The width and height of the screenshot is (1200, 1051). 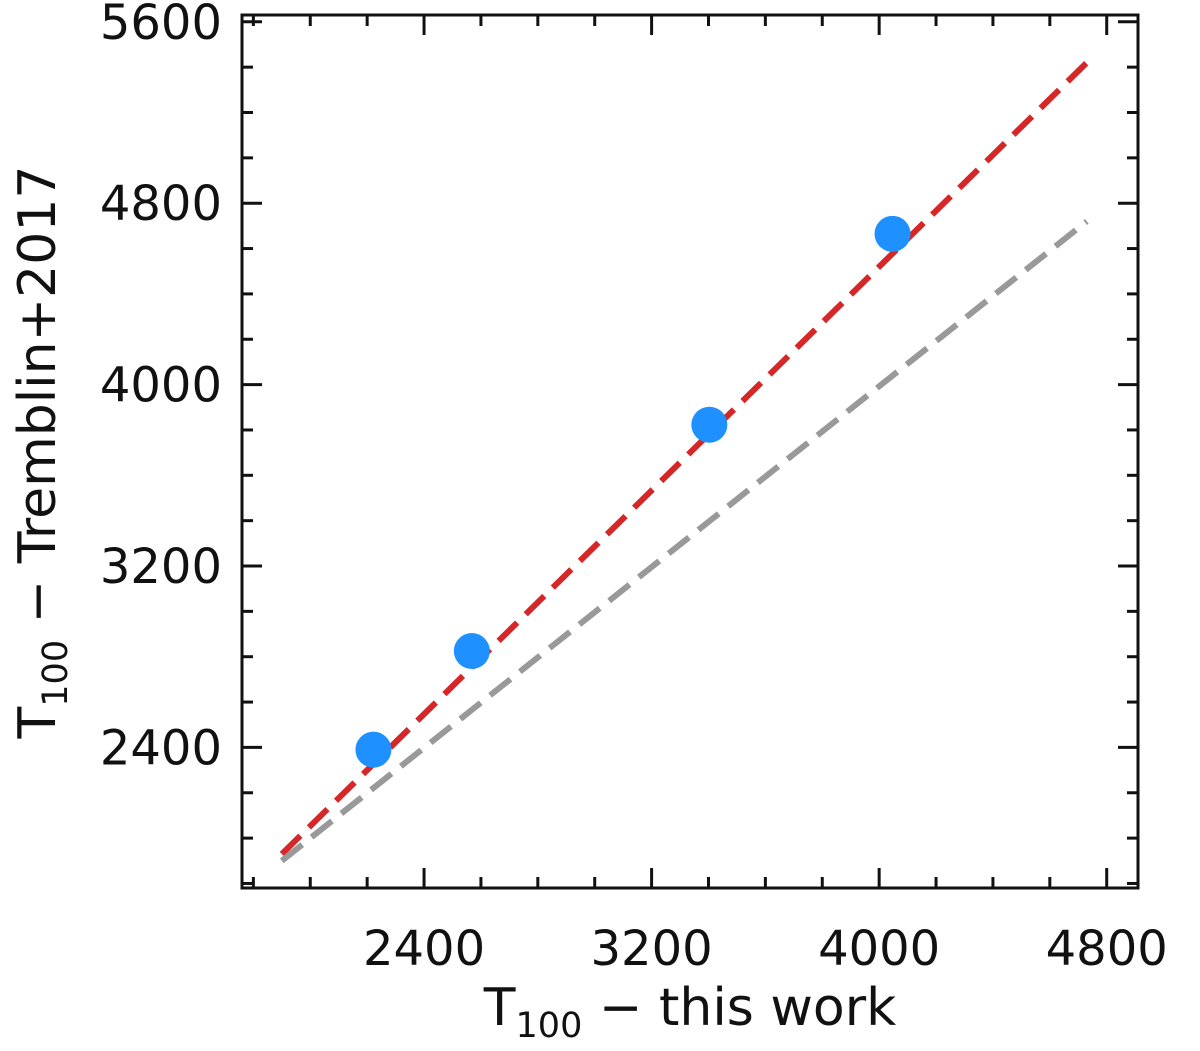 What do you see at coordinates (38, 722) in the screenshot?
I see `y-axis-label-main: T` at bounding box center [38, 722].